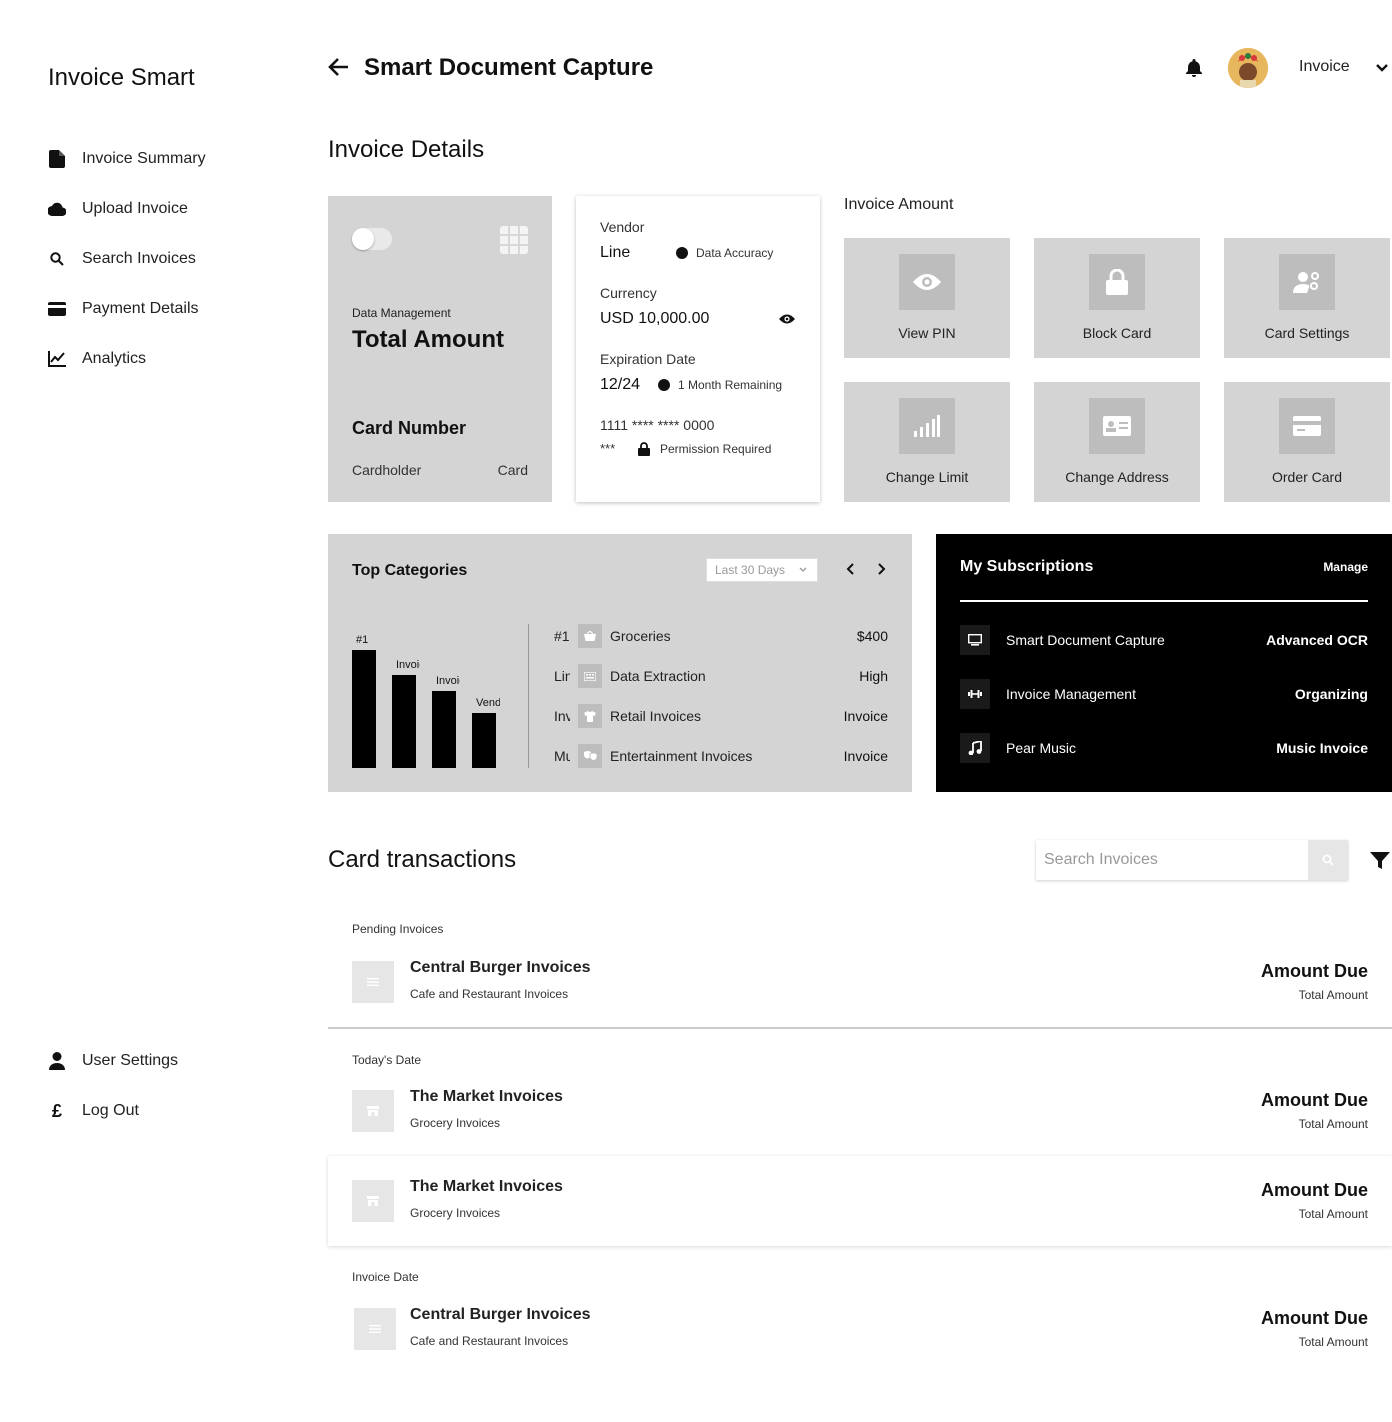 Image resolution: width=1392 pixels, height=1422 pixels. What do you see at coordinates (1194, 68) in the screenshot?
I see `bell-icon` at bounding box center [1194, 68].